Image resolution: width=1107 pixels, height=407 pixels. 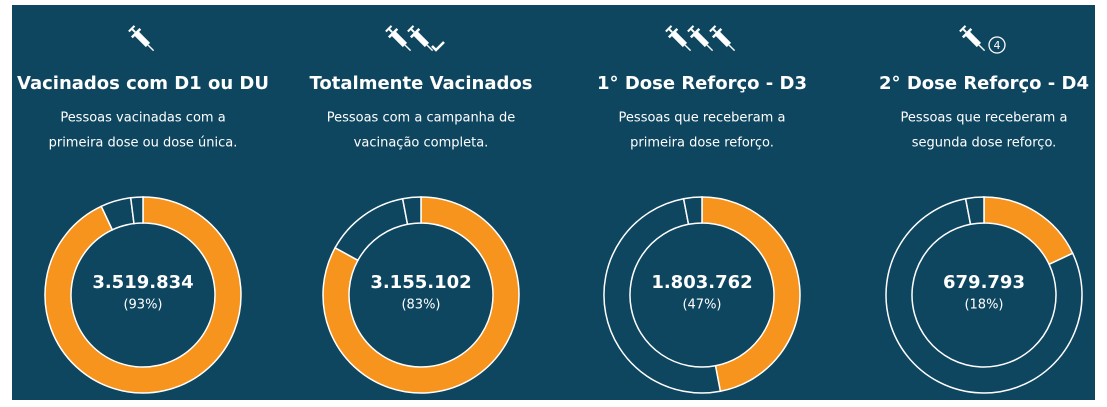 I want to click on center-value: 3.519.834, so click(x=142, y=282).